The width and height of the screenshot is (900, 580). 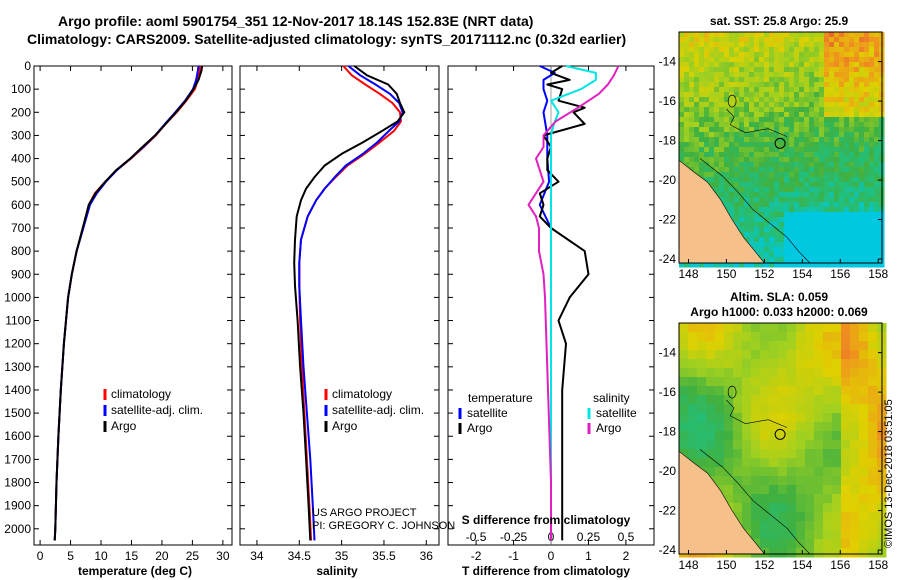 What do you see at coordinates (779, 297) in the screenshot?
I see `sla-map-title: Altim. SLA: 0.059` at bounding box center [779, 297].